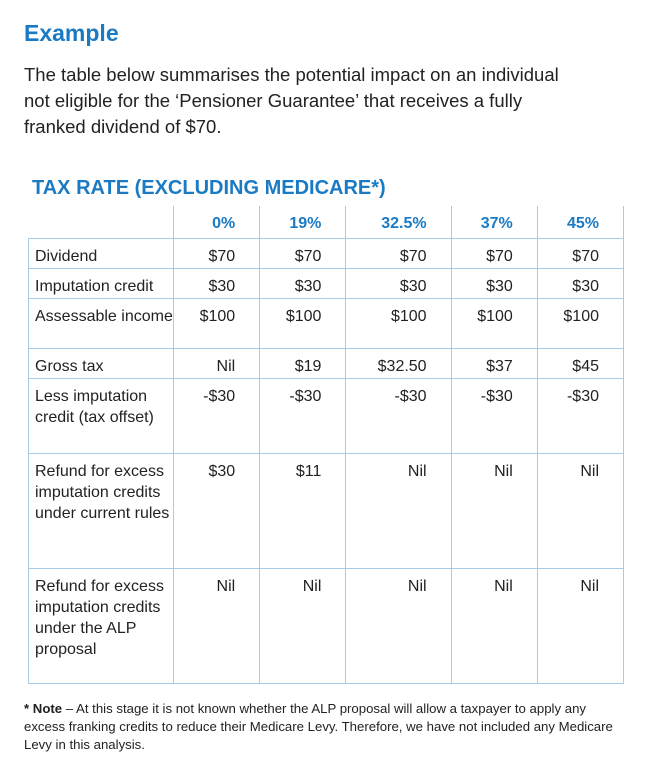  Describe the element at coordinates (101, 416) in the screenshot. I see `row-label: Less imputation credit (tax offset)` at that location.